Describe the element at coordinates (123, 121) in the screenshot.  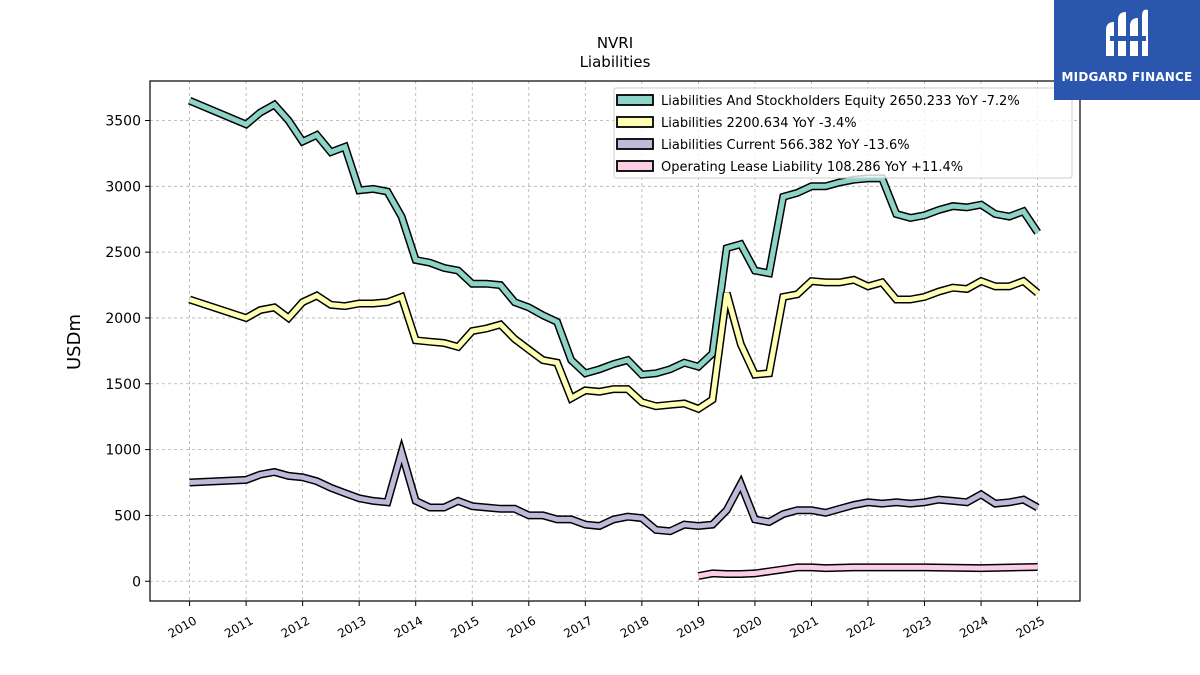
I see `y-tick-label: 3500` at that location.